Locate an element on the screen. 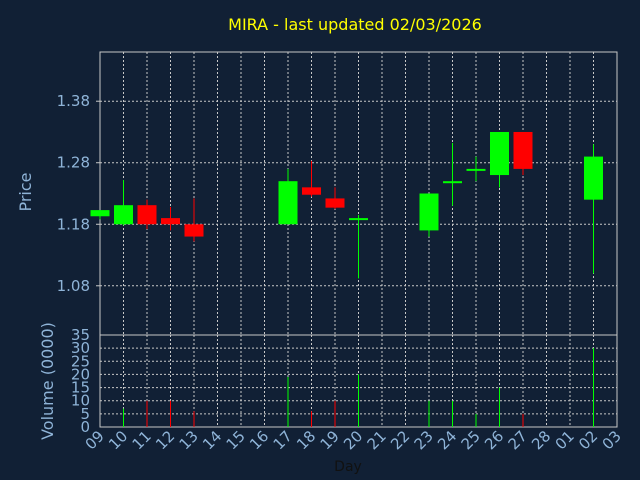  volume-y-tick-label: 0 is located at coordinates (85, 427).